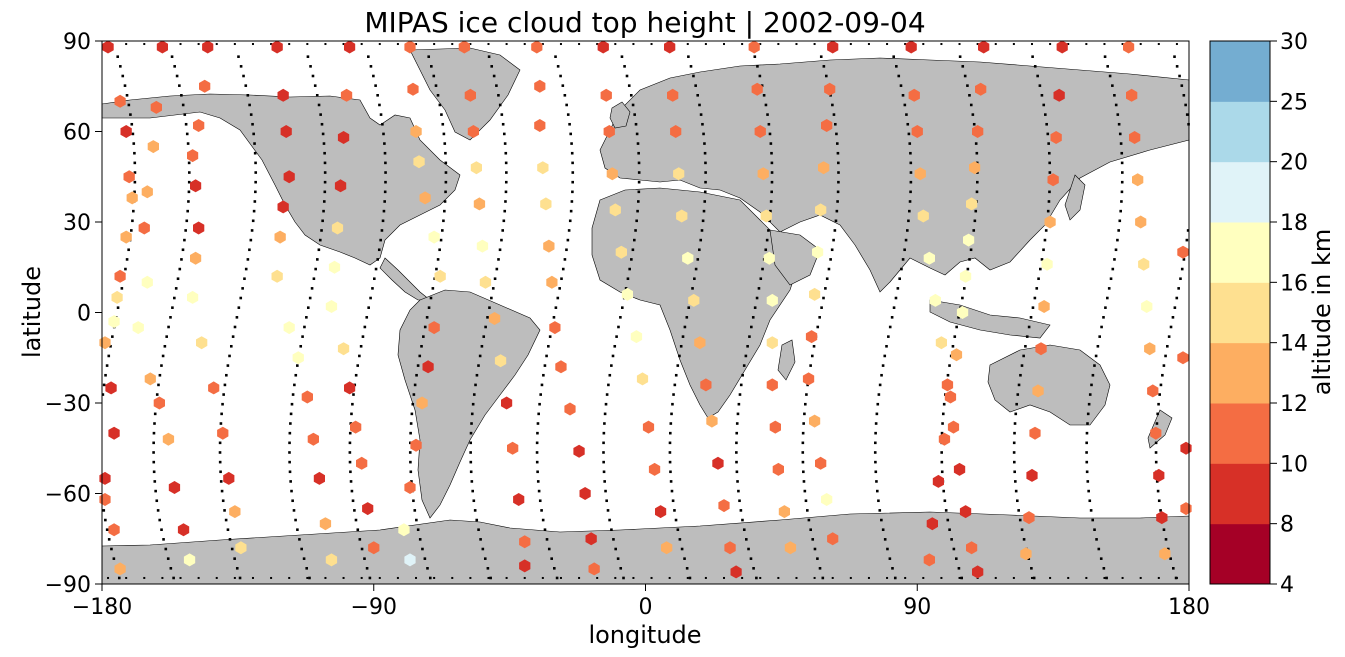 This screenshot has height=657, width=1345. I want to click on colorbar-tick-label: 30, so click(1294, 42).